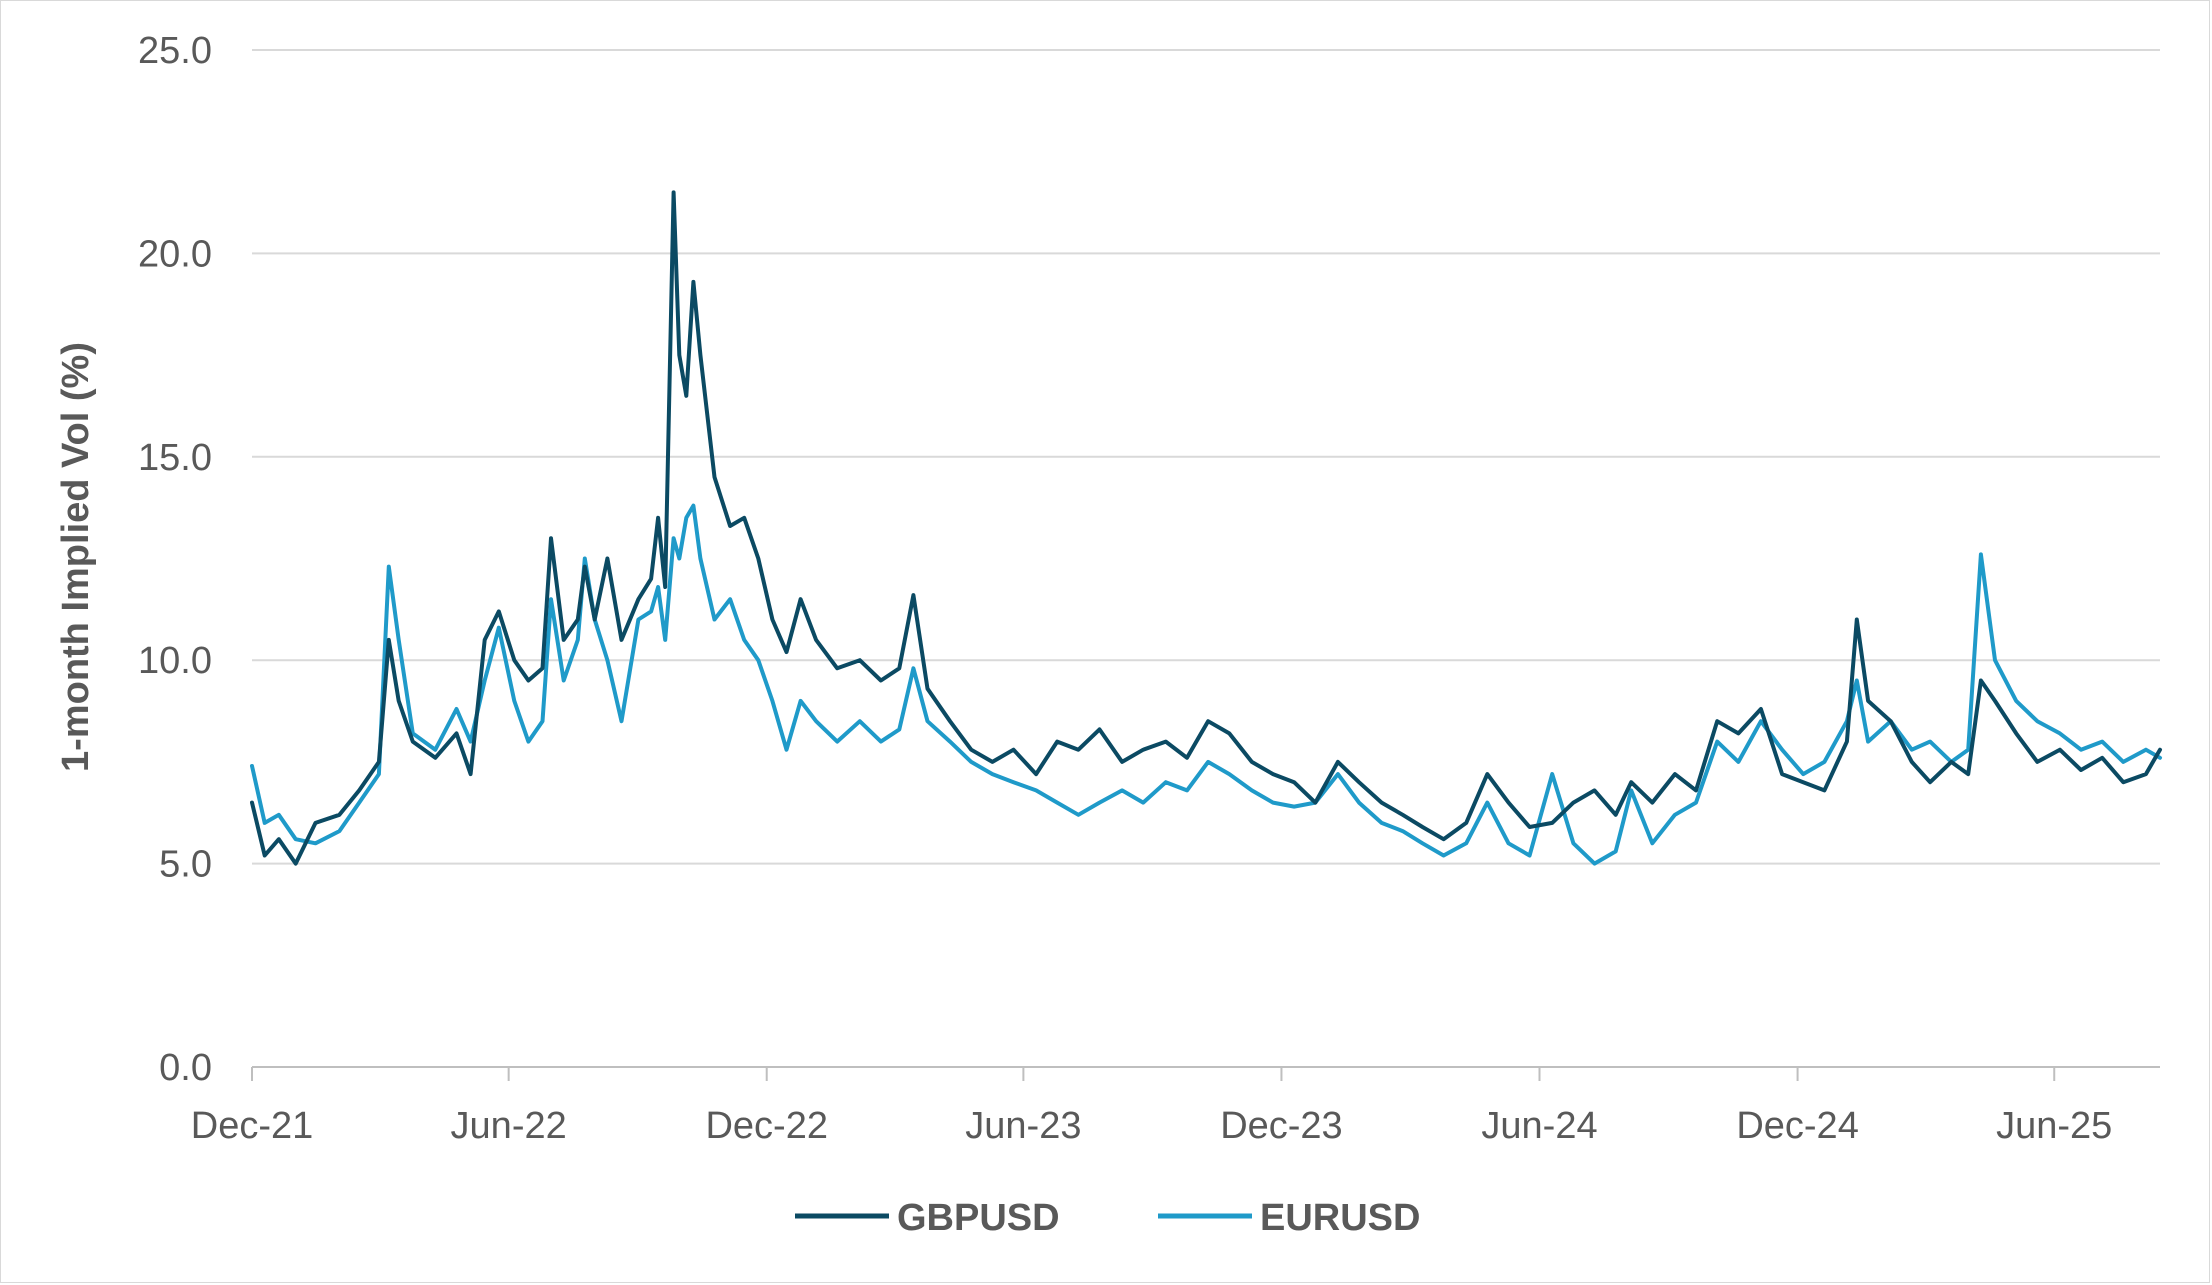 Image resolution: width=2212 pixels, height=1285 pixels. What do you see at coordinates (509, 1126) in the screenshot?
I see `x-tick-label: Jun-22` at bounding box center [509, 1126].